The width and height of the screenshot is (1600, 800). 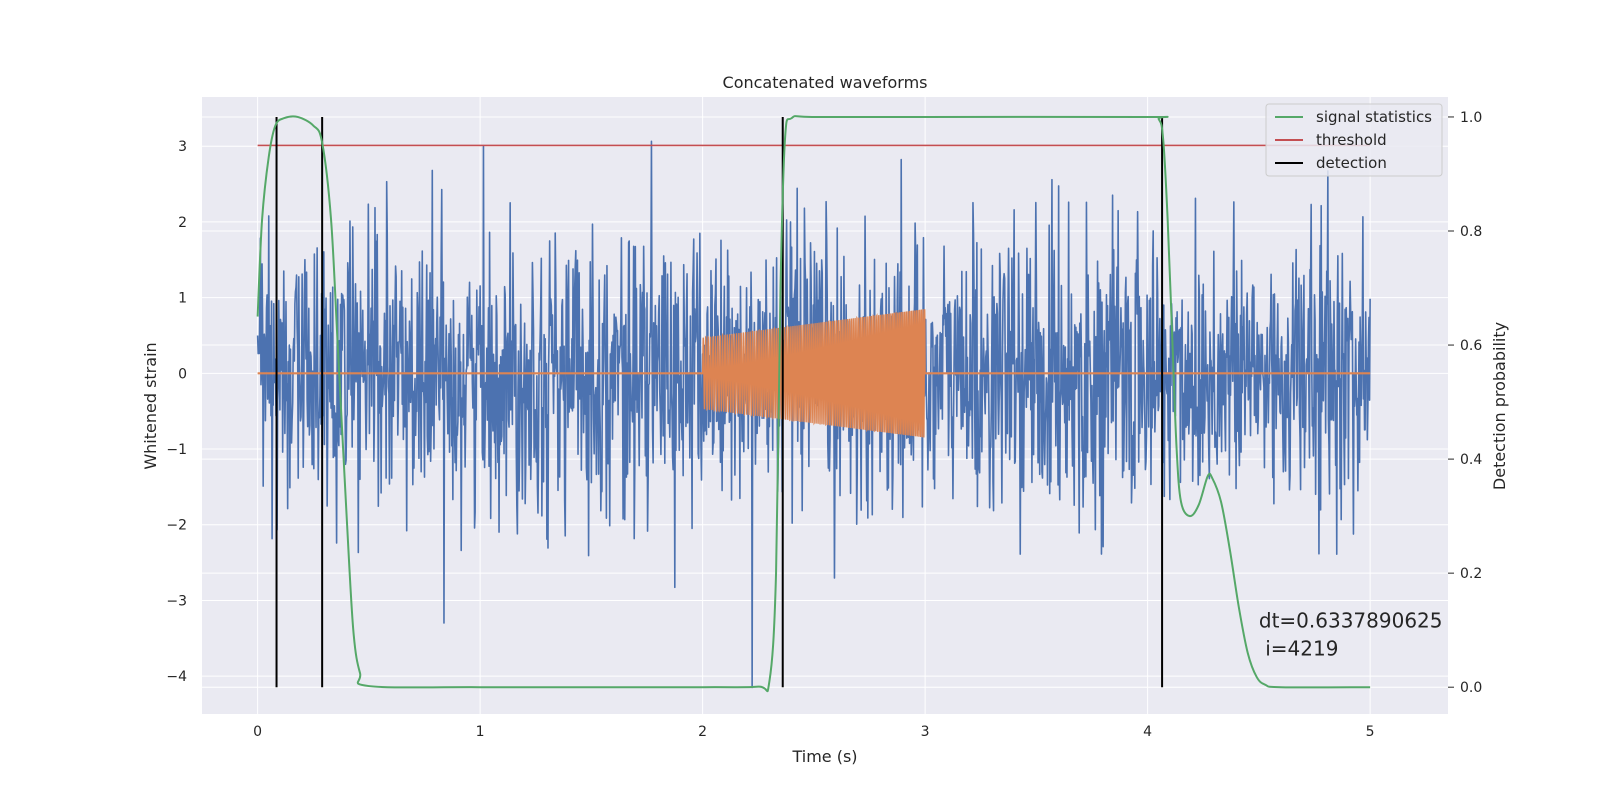 What do you see at coordinates (176, 677) in the screenshot?
I see `y-tick-label: −4` at bounding box center [176, 677].